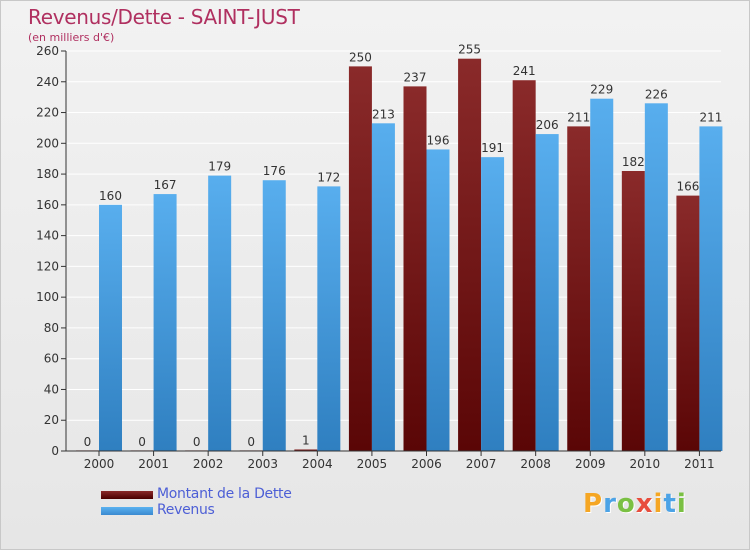 This screenshot has width=750, height=550. Describe the element at coordinates (626, 504) in the screenshot. I see `logo-letter: o` at that location.